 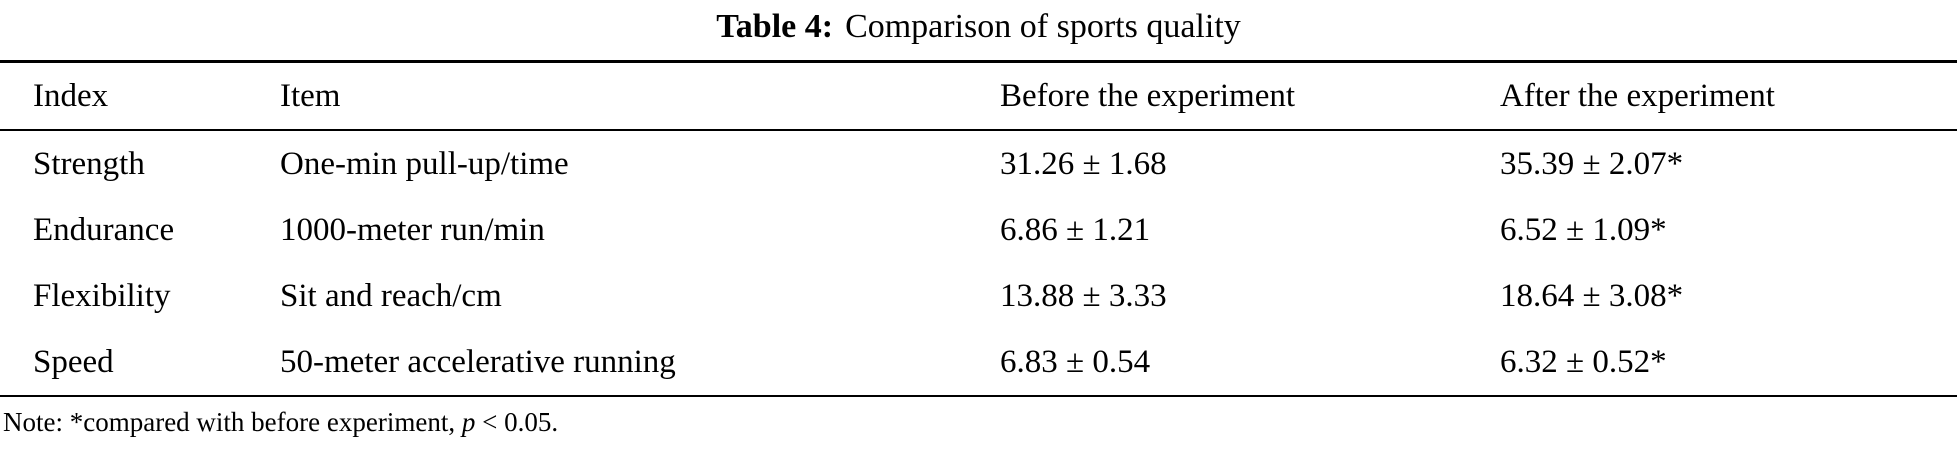 What do you see at coordinates (104, 229) in the screenshot?
I see `cell-index: Endurance` at bounding box center [104, 229].